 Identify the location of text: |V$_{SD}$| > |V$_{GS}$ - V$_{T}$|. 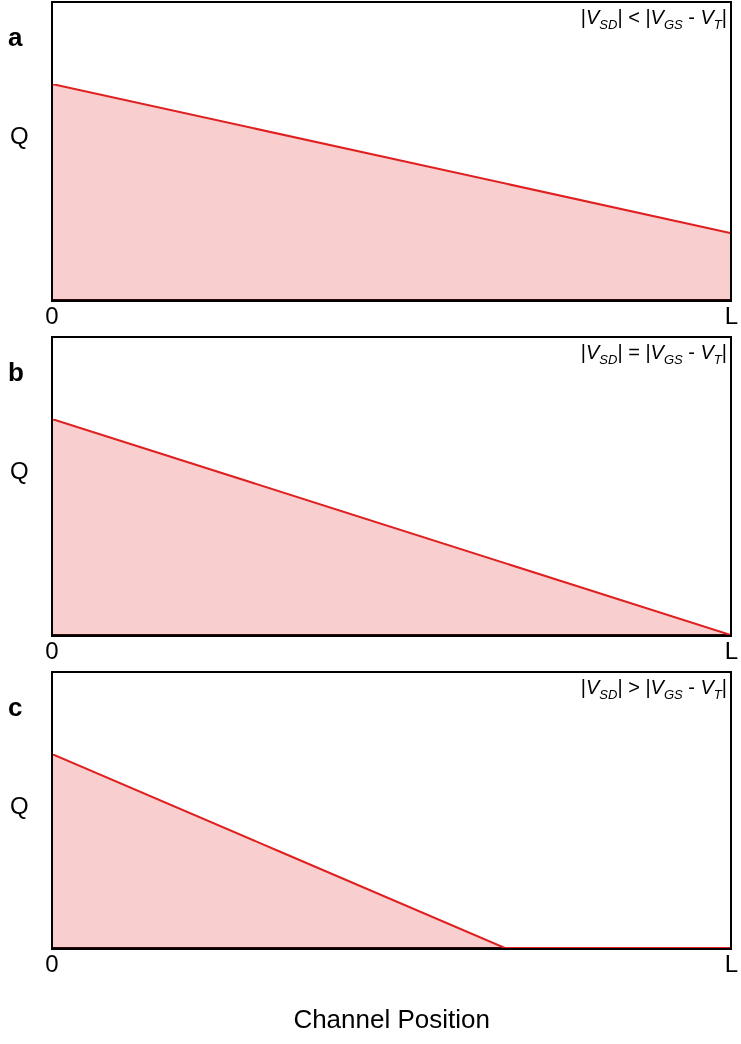
(653, 689).